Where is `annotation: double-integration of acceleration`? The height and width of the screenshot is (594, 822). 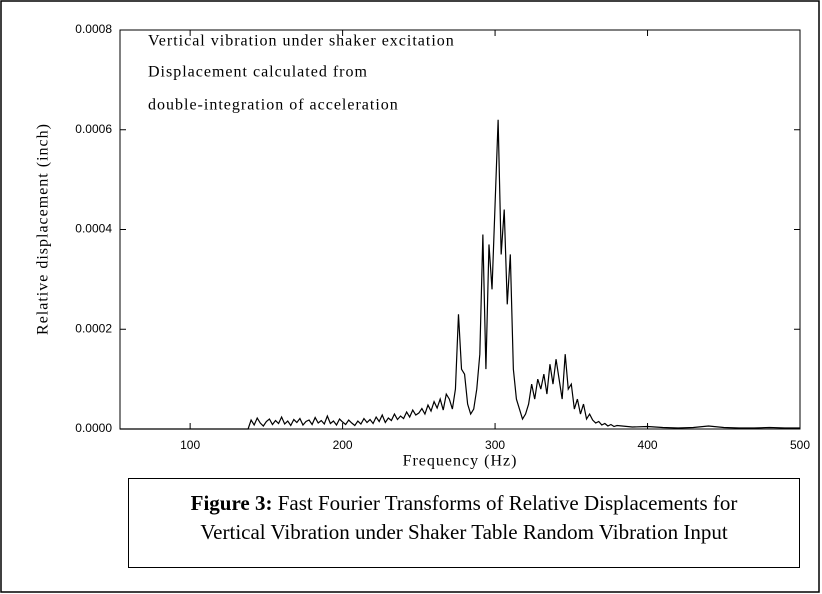 annotation: double-integration of acceleration is located at coordinates (273, 105).